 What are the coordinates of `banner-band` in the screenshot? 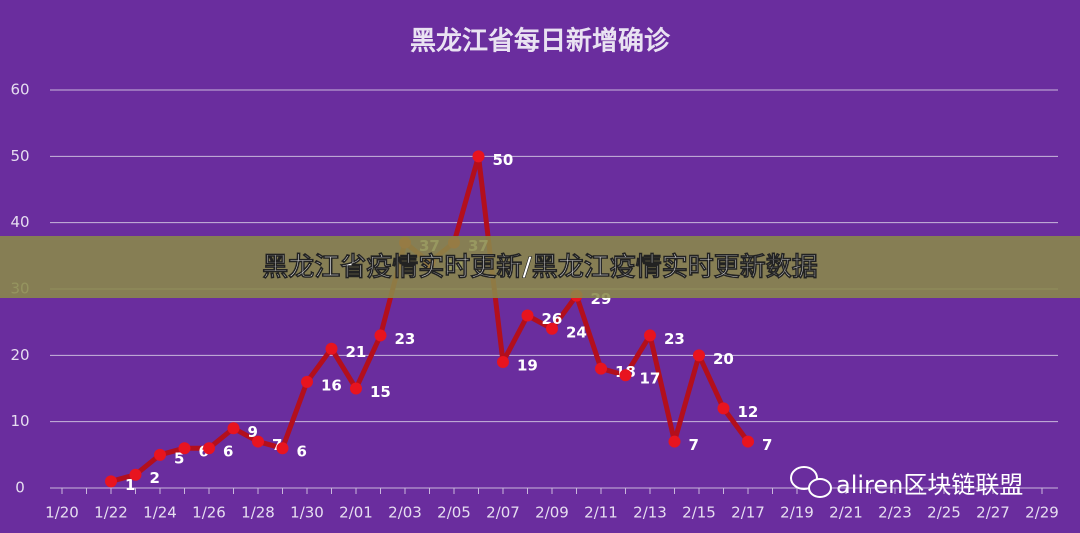 It's located at (540, 267).